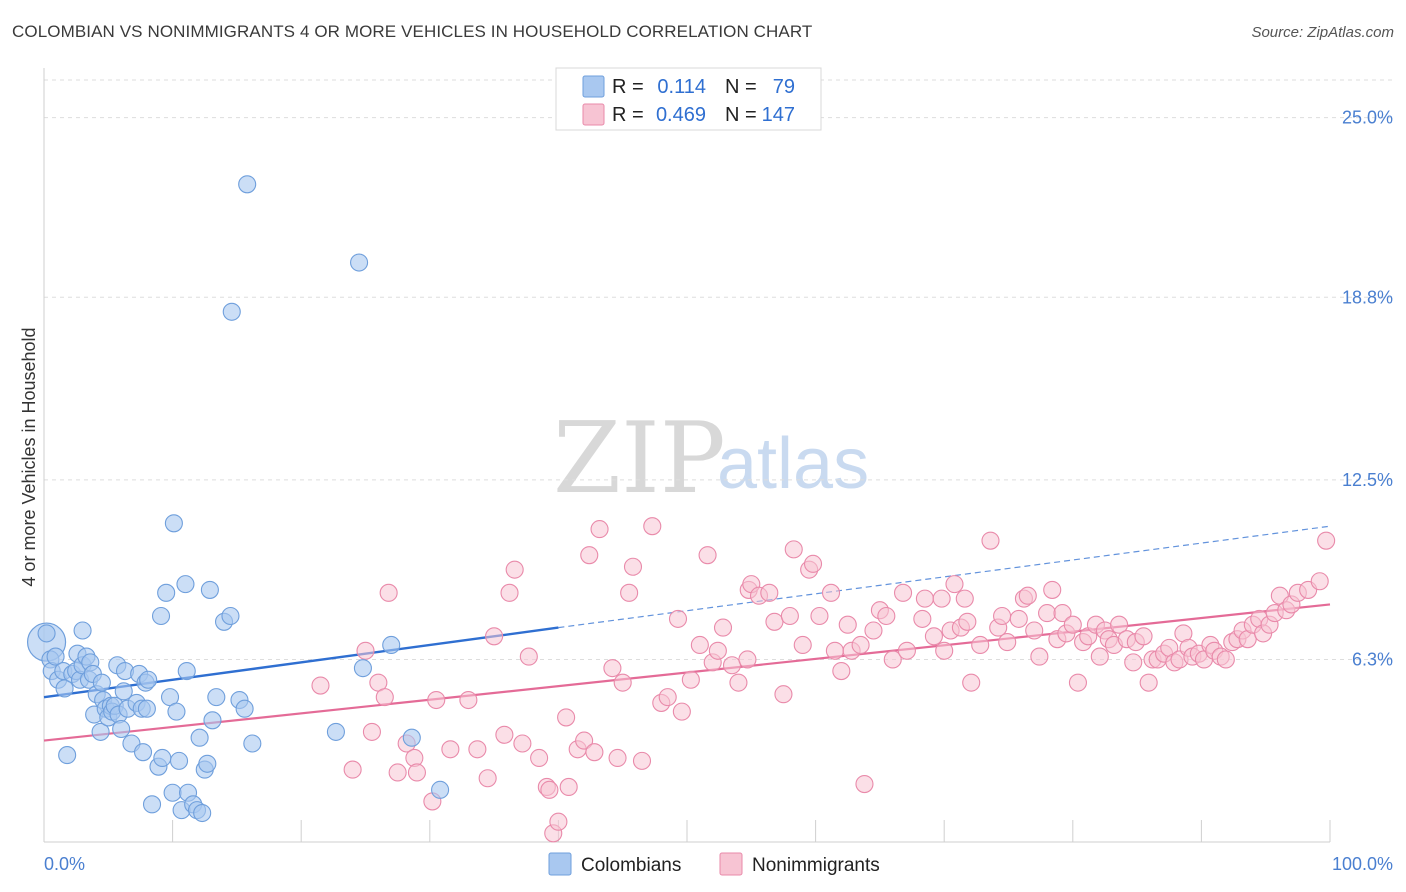 This screenshot has width=1406, height=892. Describe the element at coordinates (688, 99) in the screenshot. I see `legend-stats: R = 0.114 N = 79 R = 0.469 N = 147` at that location.